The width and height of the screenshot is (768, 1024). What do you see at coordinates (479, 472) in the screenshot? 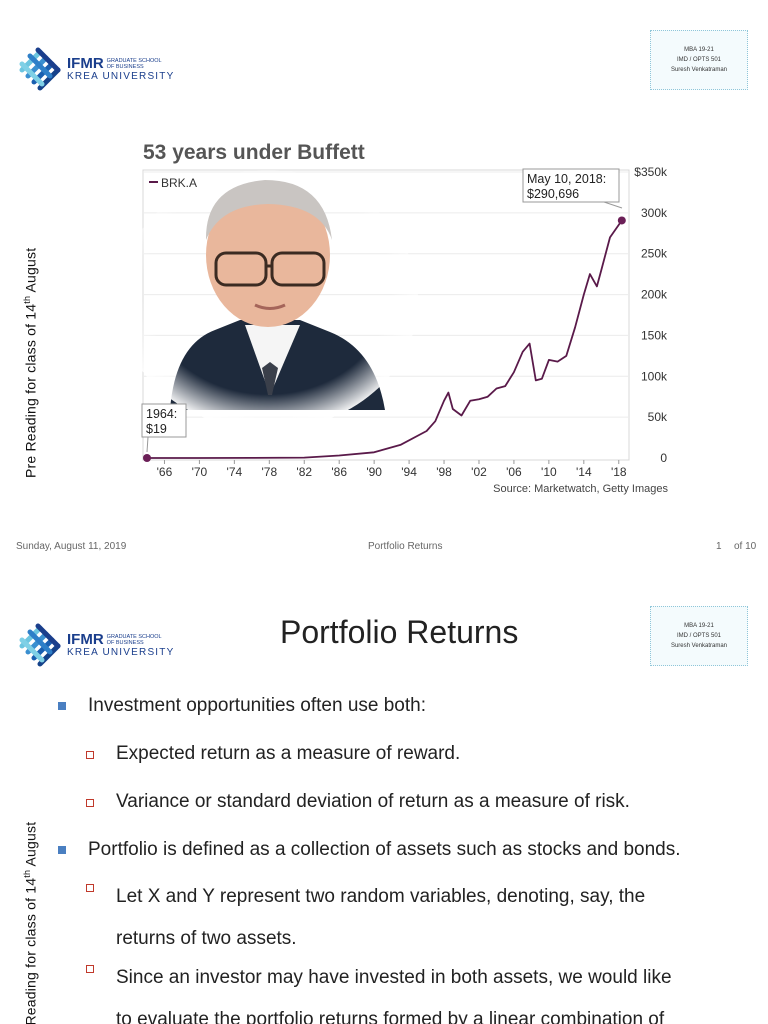
I see `x-tick-label: '02` at bounding box center [479, 472].